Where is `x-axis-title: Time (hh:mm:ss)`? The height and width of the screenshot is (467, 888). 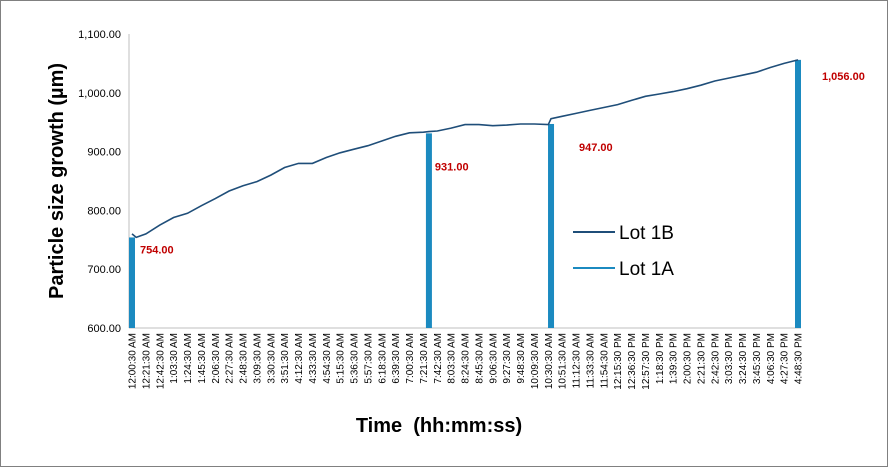 x-axis-title: Time (hh:mm:ss) is located at coordinates (439, 426).